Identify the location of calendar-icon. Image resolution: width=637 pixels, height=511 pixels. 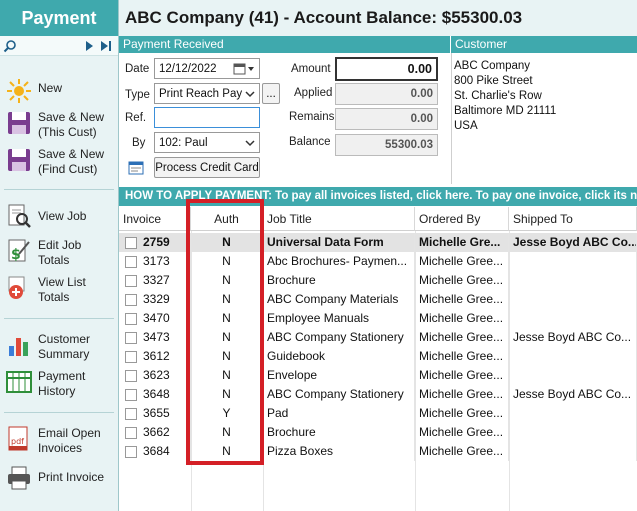
(244, 69).